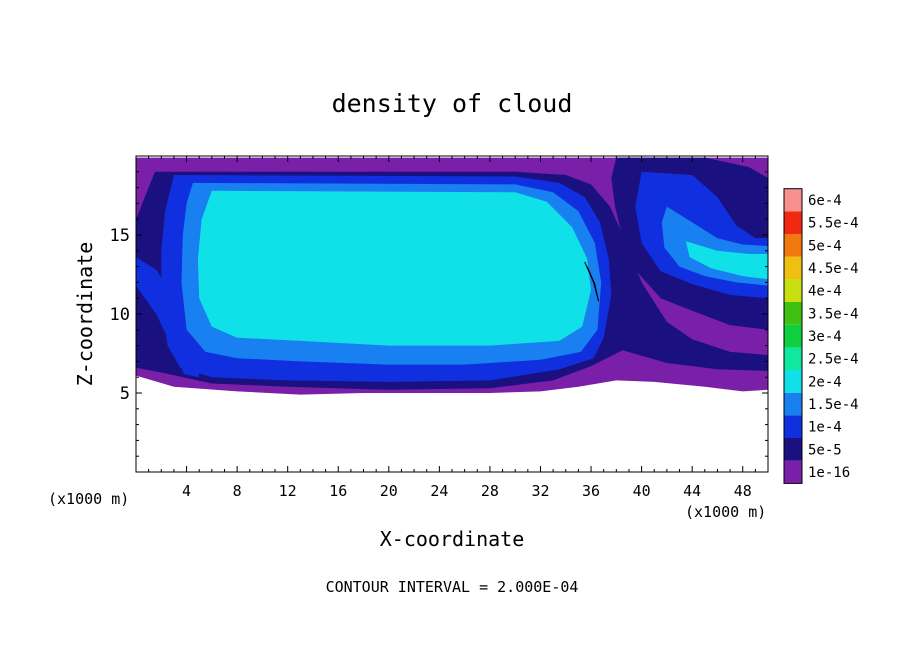  What do you see at coordinates (452, 103) in the screenshot?
I see `chart-title: density of cloud` at bounding box center [452, 103].